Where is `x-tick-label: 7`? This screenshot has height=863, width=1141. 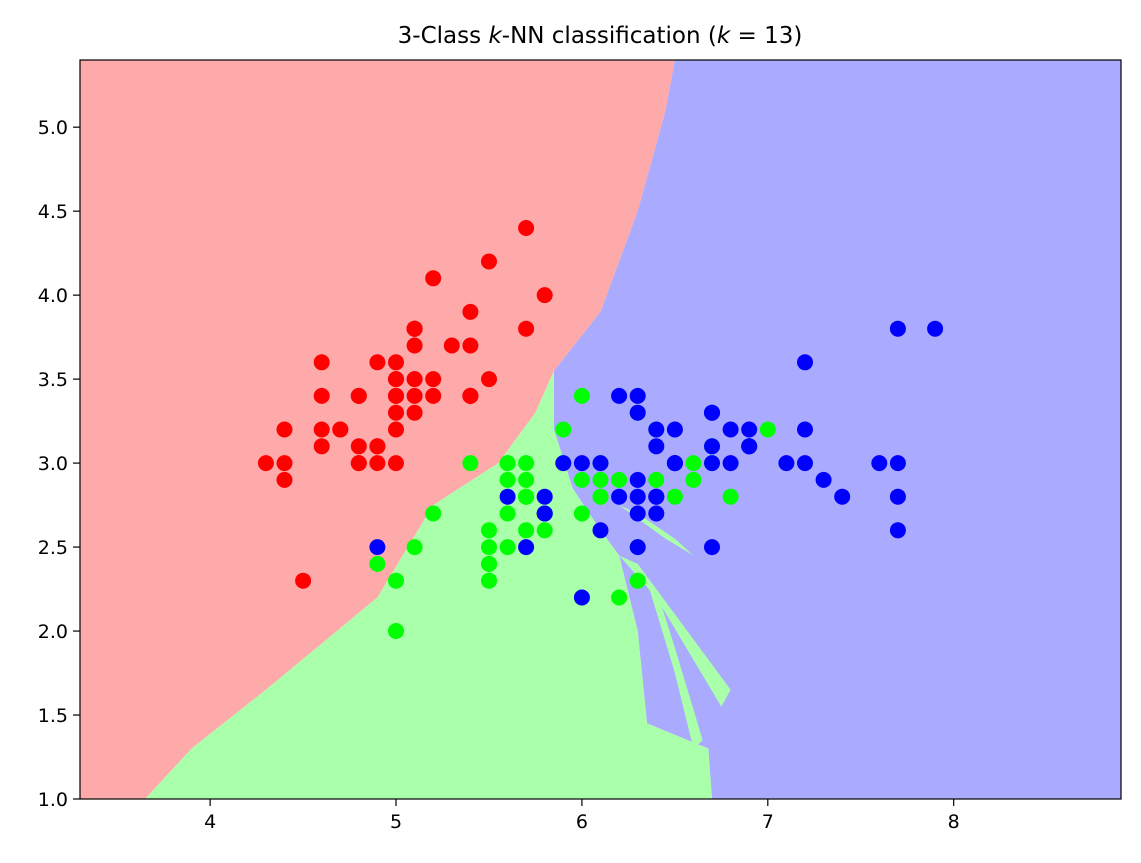 x-tick-label: 7 is located at coordinates (768, 822).